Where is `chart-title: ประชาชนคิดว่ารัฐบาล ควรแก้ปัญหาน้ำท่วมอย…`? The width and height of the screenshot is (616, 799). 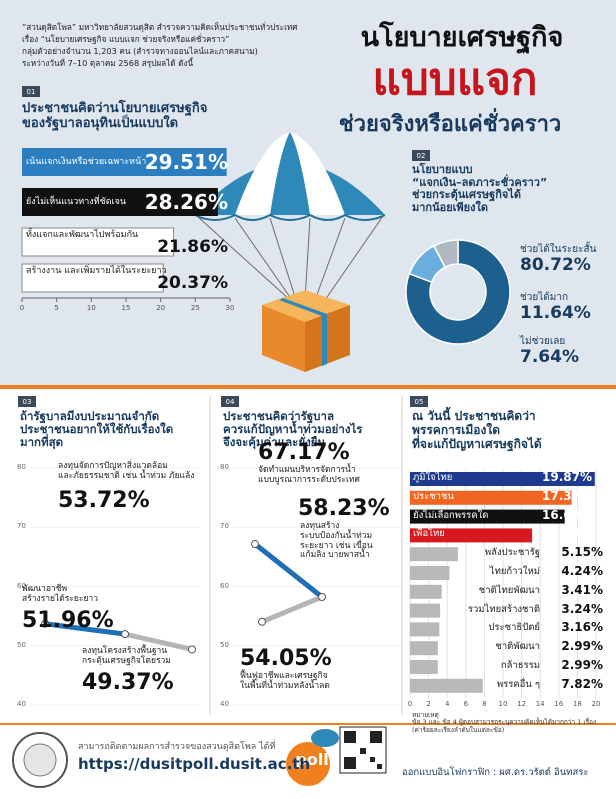
chart-title: ประชาชนคิดว่ารัฐบาล ควรแก้ปัญหาน้ำท่วมอย… is located at coordinates (293, 429).